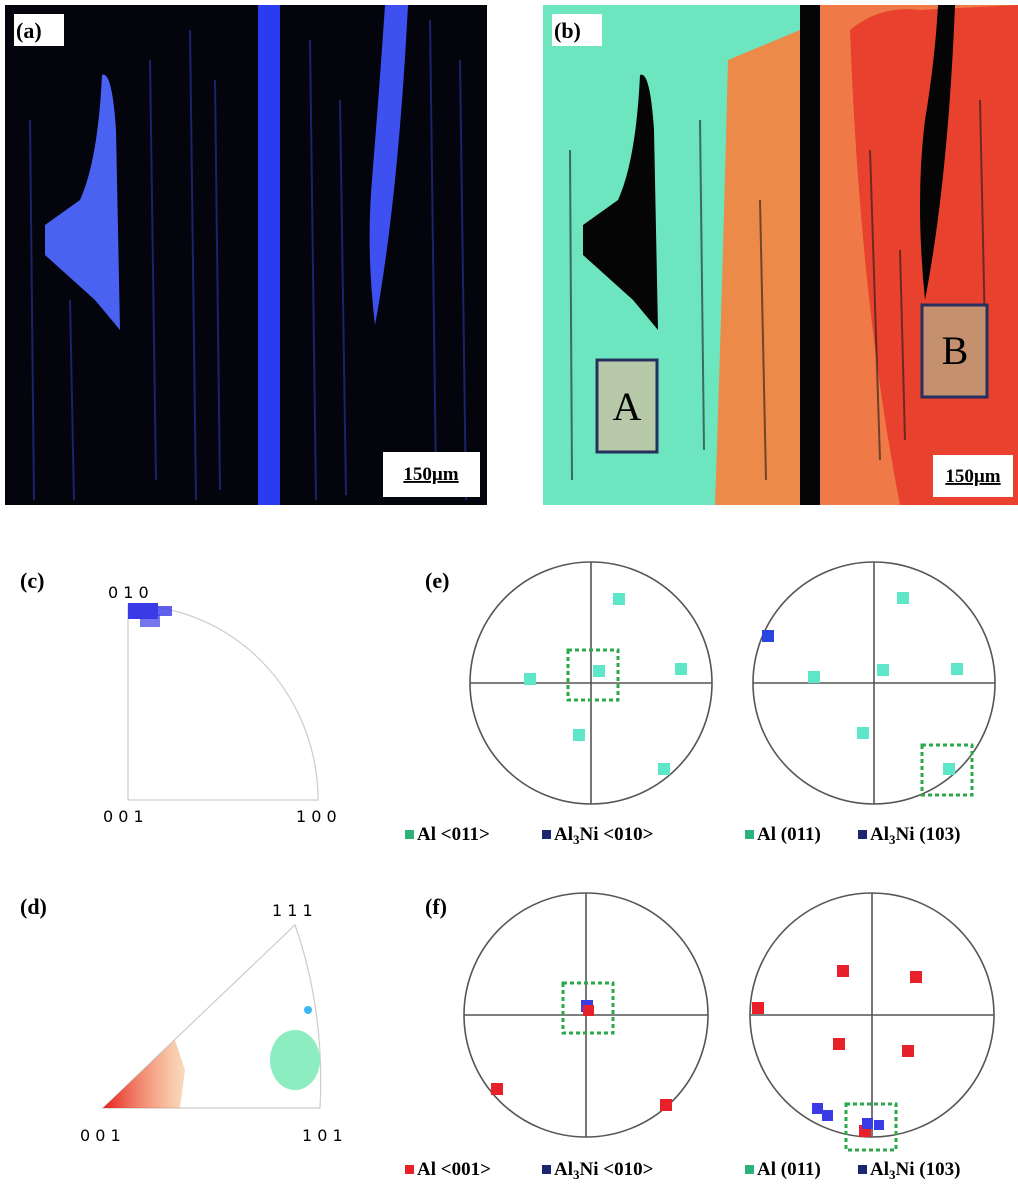  Describe the element at coordinates (627, 406) in the screenshot. I see `region-label: A` at that location.